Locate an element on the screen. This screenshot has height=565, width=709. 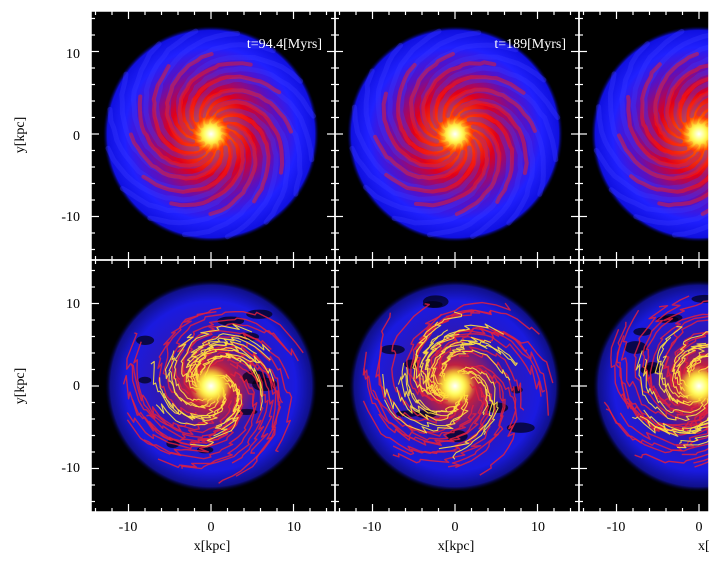
y-axis-label-bottom: y[kpc] is located at coordinates (20, 386).